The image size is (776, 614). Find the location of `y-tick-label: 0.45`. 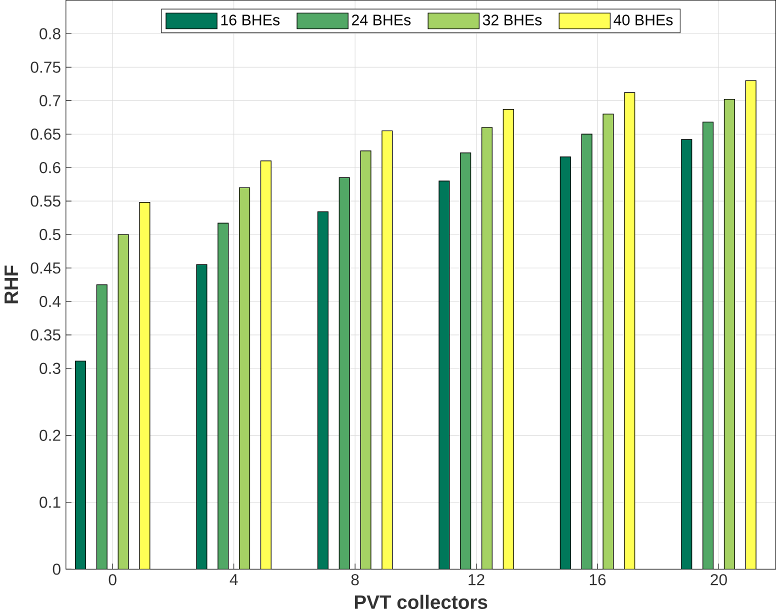

y-tick-label: 0.45 is located at coordinates (45, 268).